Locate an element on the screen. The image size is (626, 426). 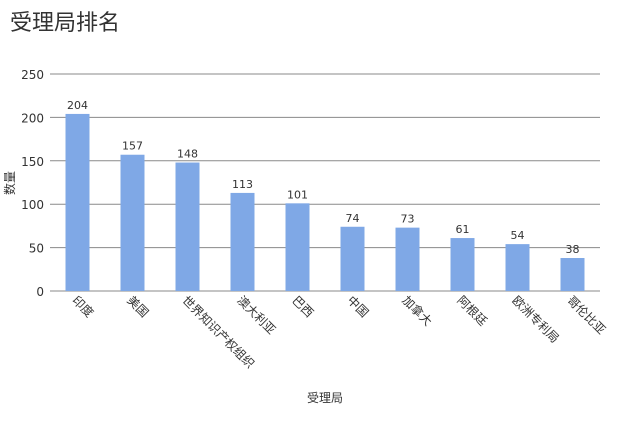
y-tick-label: 250 is located at coordinates (32, 75).